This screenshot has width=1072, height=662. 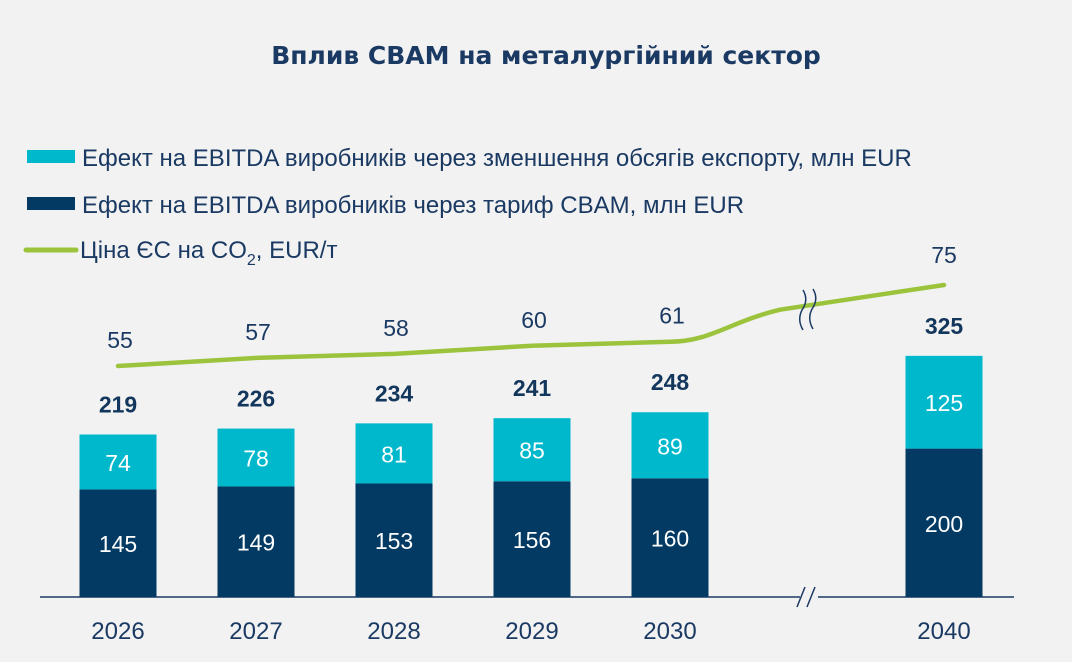 I want to click on label-tariff-2040: 200, so click(x=944, y=524).